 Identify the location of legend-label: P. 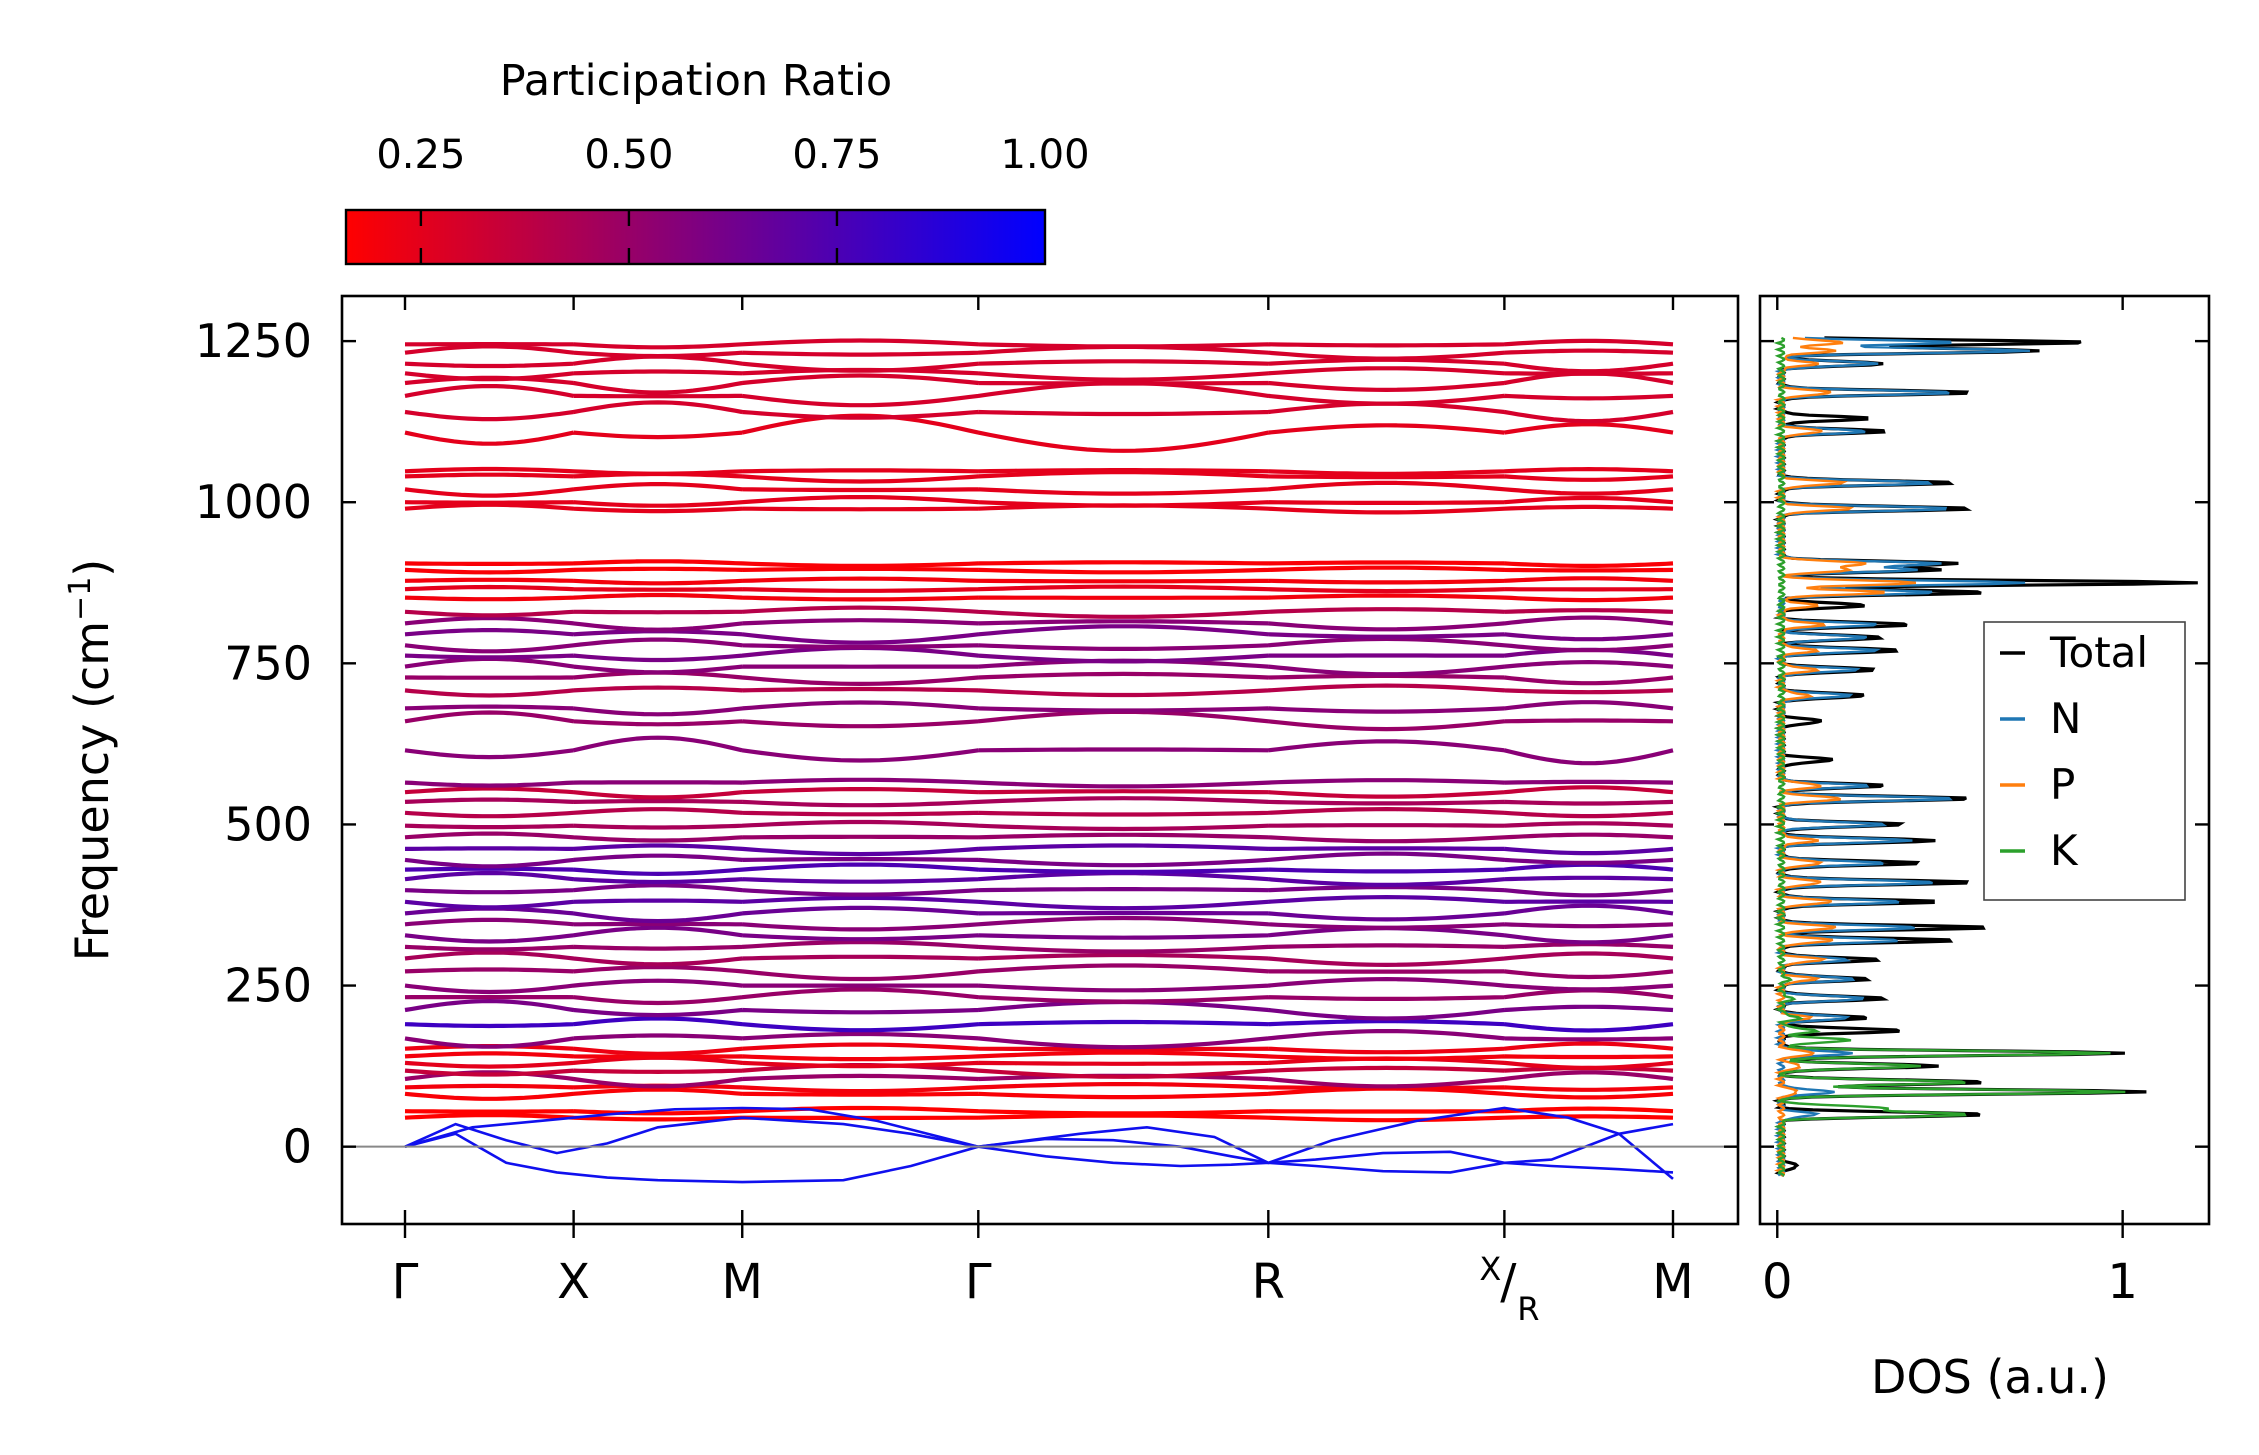
(2062, 784).